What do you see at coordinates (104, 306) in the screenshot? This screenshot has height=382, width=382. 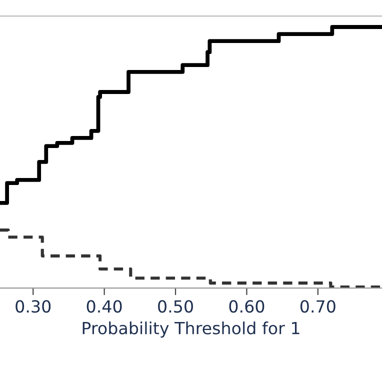 I see `x-tick-label: 0.40` at bounding box center [104, 306].